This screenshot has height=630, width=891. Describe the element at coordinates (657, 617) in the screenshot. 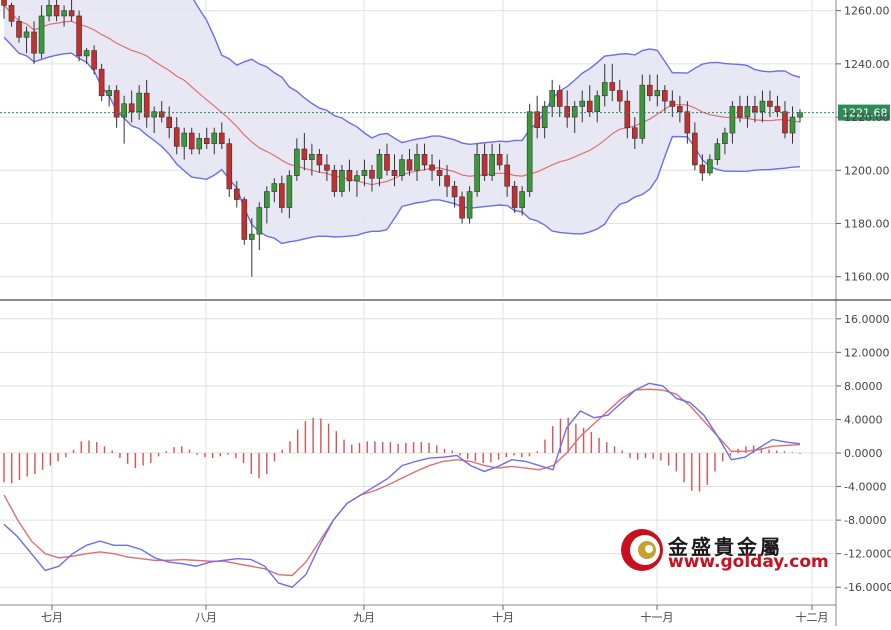

I see `x-tick-label: 十一月` at that location.